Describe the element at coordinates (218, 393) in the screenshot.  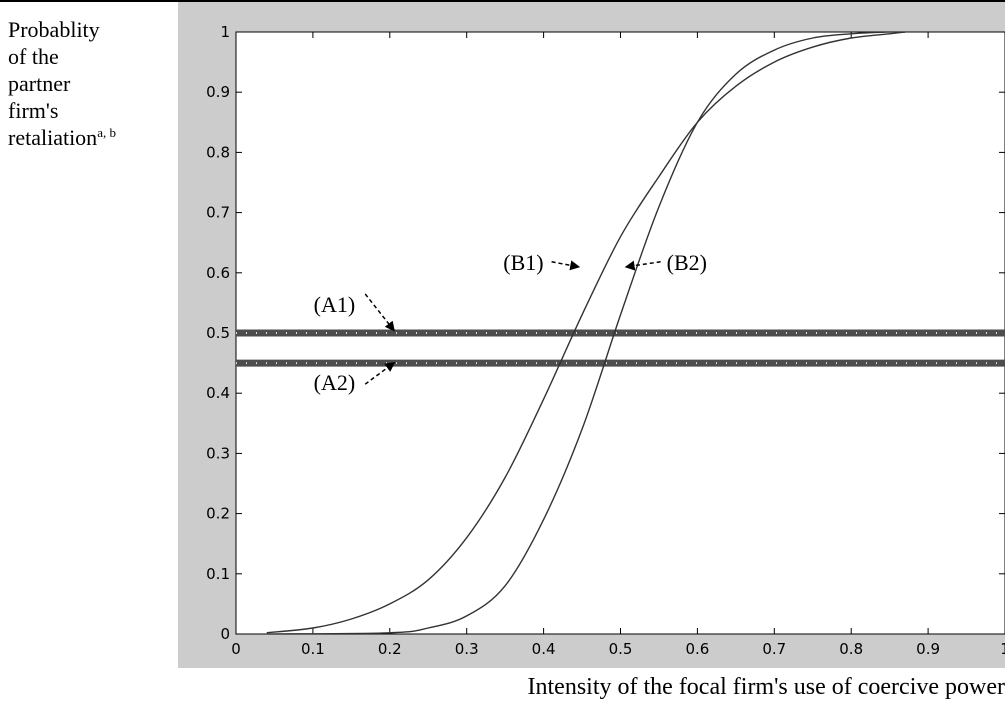
I see `y-tick-label: 0.4` at that location.